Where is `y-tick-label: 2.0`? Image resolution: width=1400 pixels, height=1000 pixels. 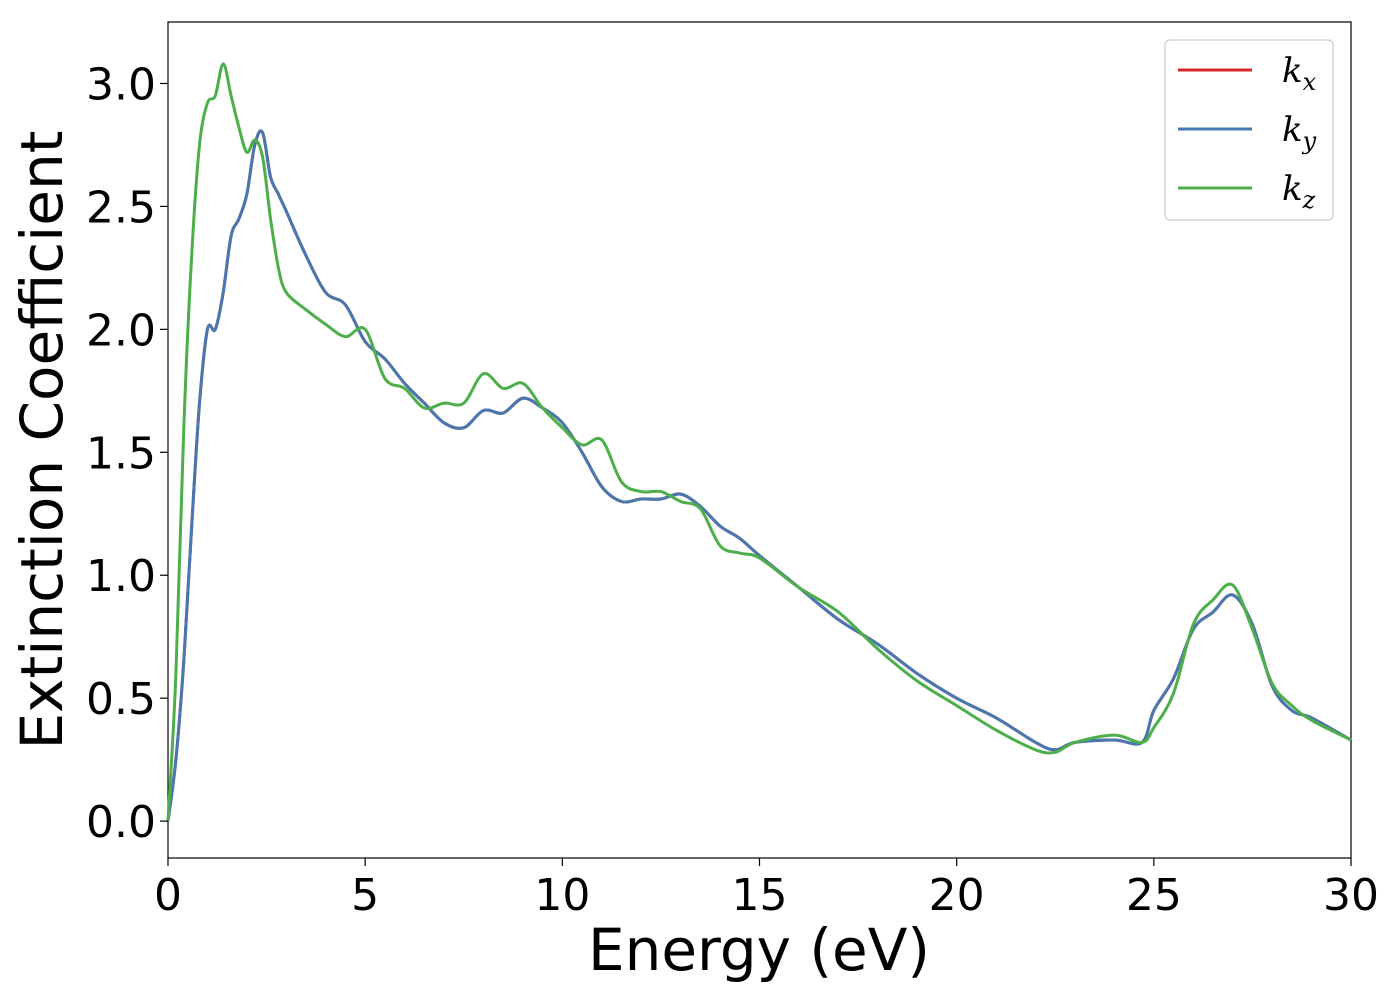
y-tick-label: 2.0 is located at coordinates (121, 330).